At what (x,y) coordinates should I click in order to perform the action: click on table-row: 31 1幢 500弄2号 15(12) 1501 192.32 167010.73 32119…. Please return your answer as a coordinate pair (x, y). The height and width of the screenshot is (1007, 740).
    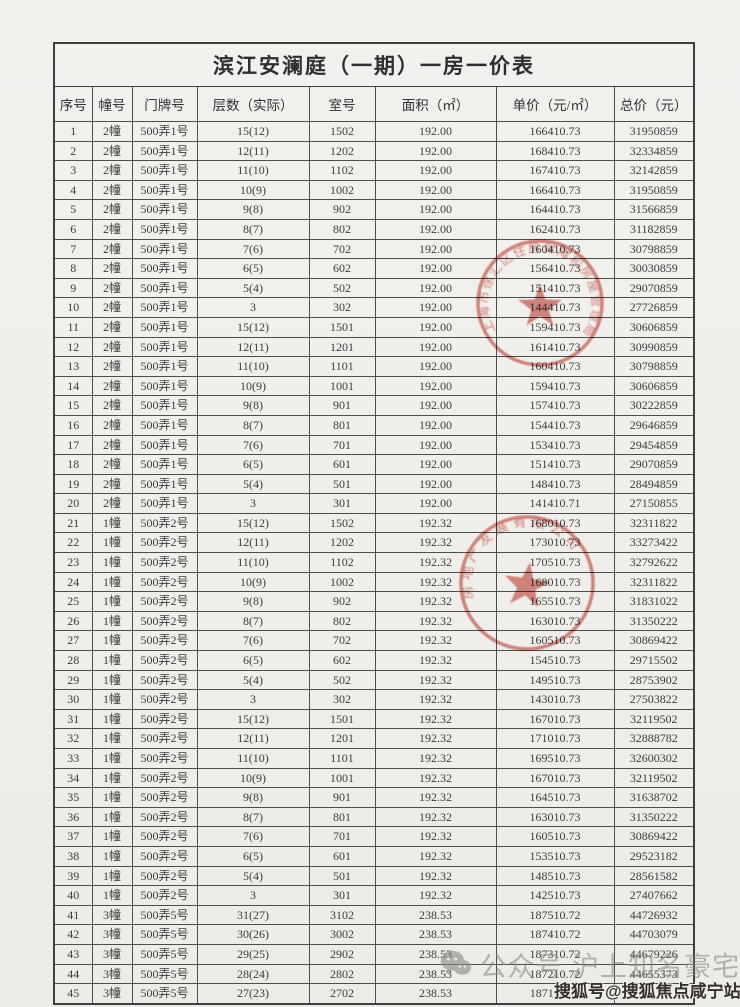
    Looking at the image, I should click on (374, 719).